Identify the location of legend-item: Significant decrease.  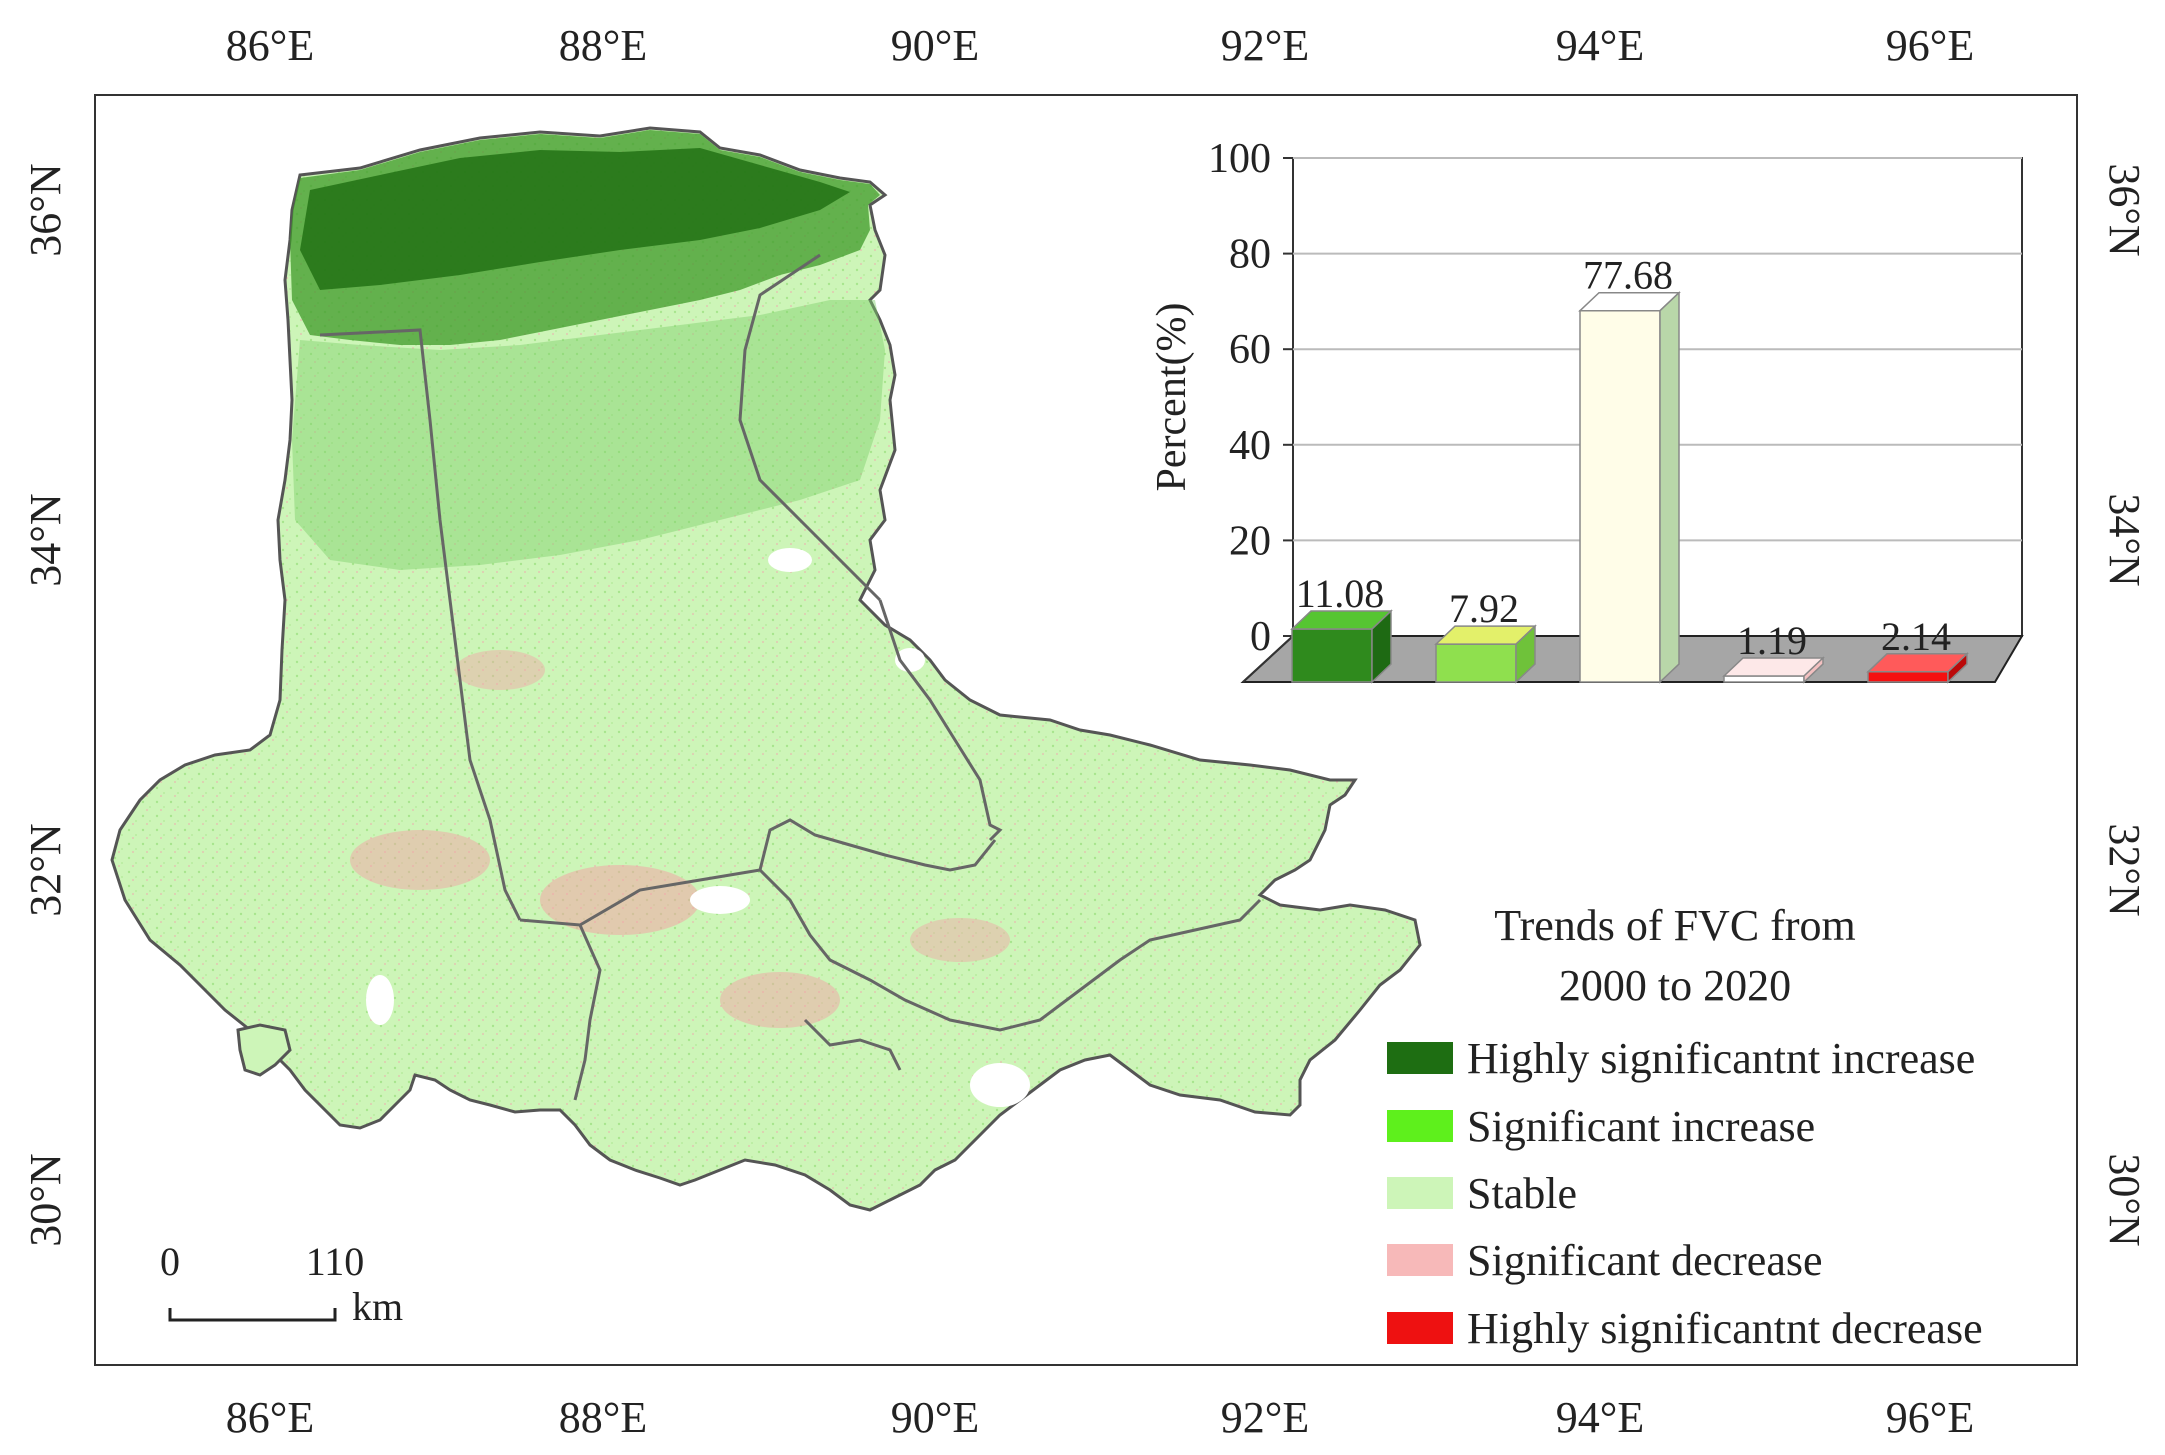
(1605, 1260).